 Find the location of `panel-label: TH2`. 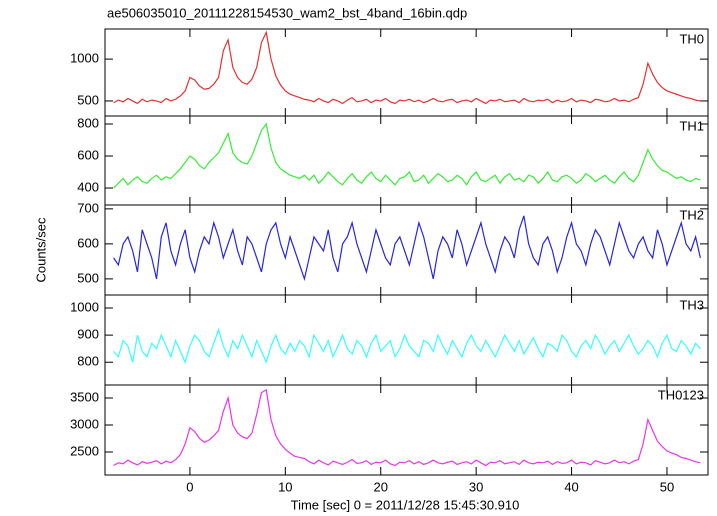

panel-label: TH2 is located at coordinates (691, 214).